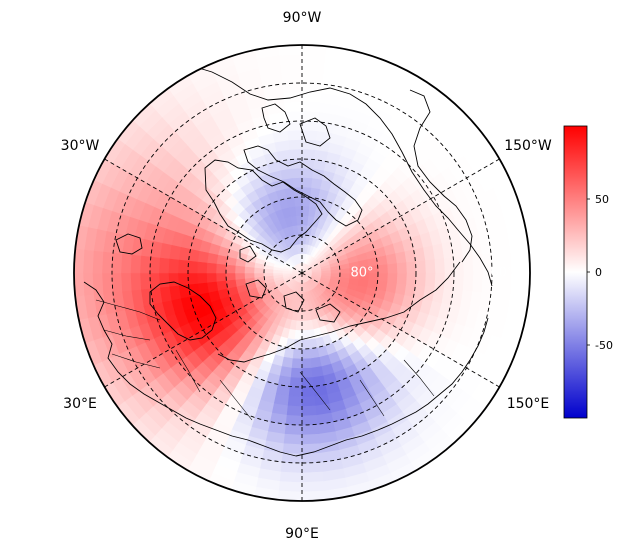  Describe the element at coordinates (302, 18) in the screenshot. I see `lon-label-top: 90°W` at that location.